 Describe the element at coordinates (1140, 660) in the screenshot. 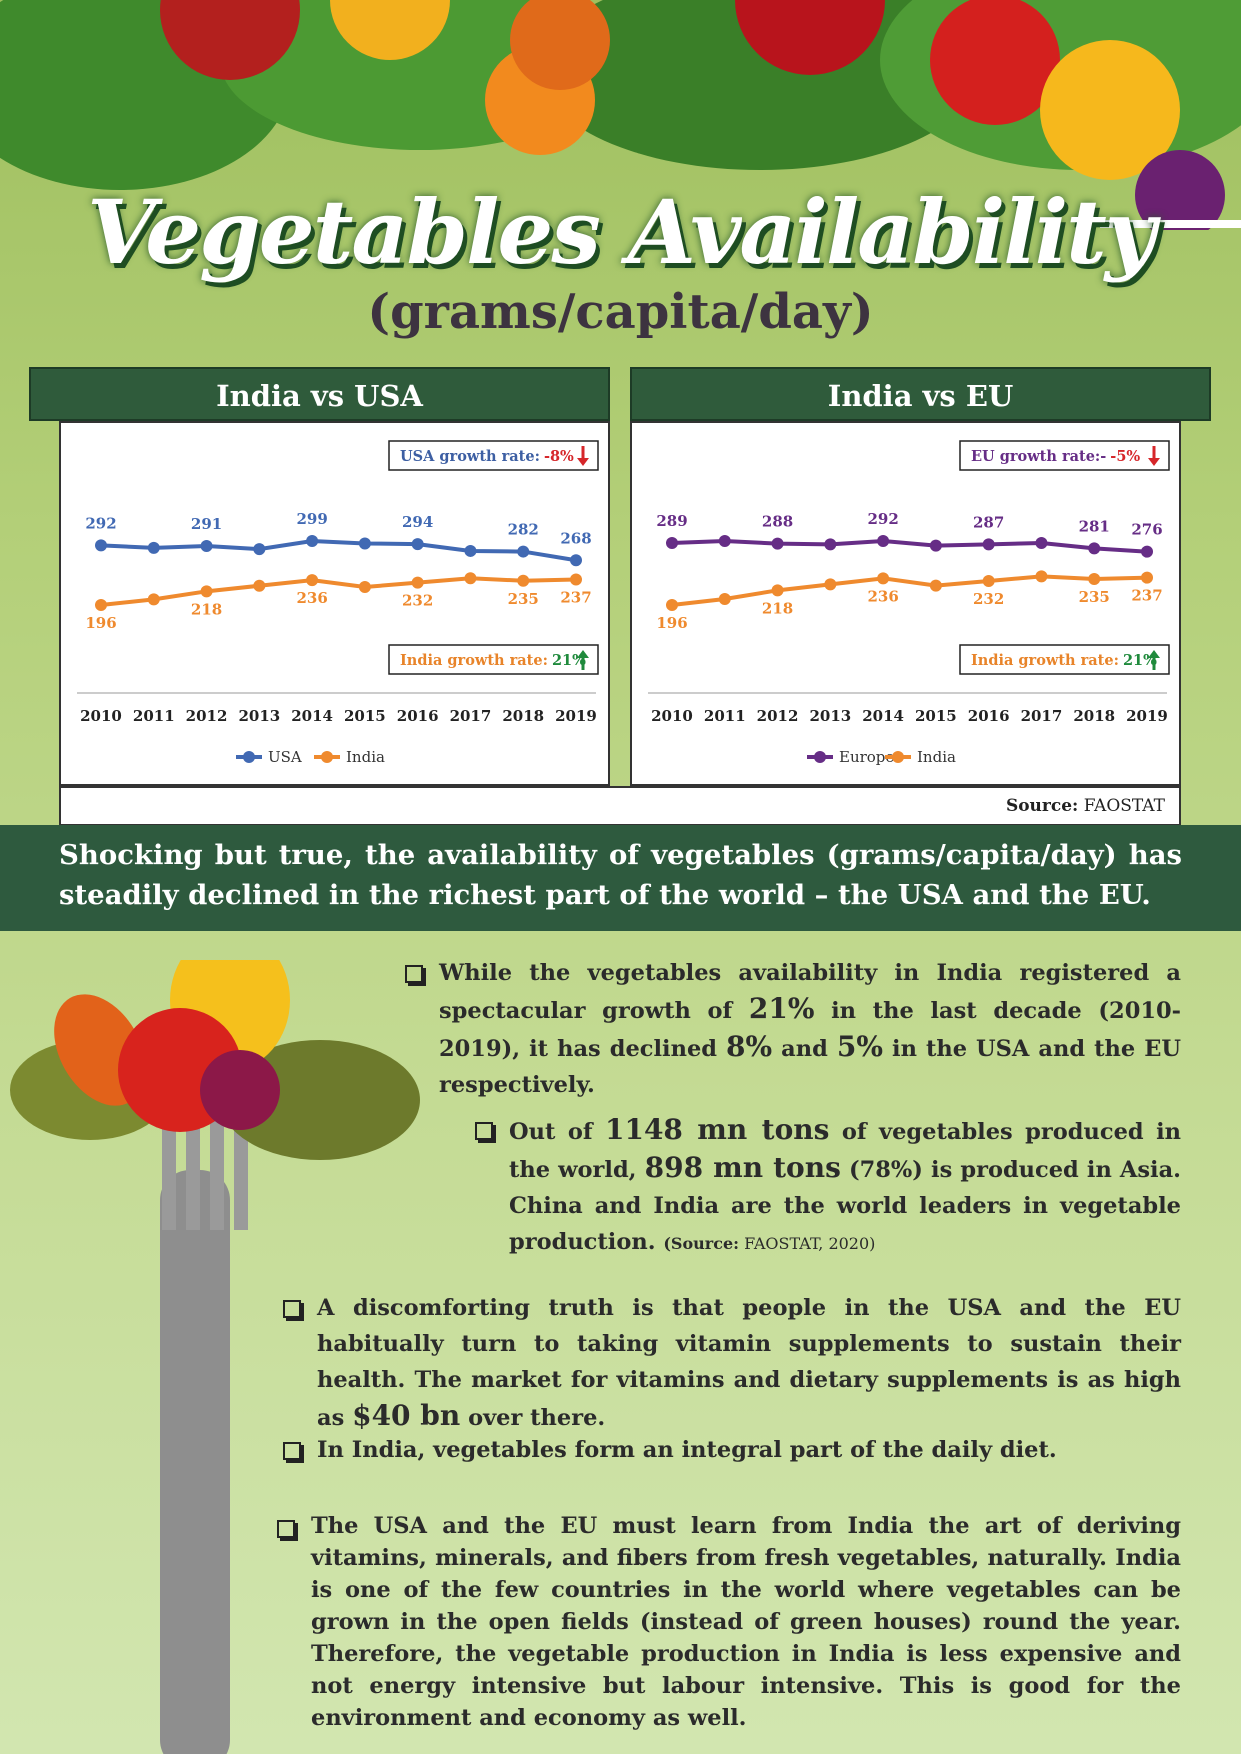

I see `annotation-value: 21%` at that location.